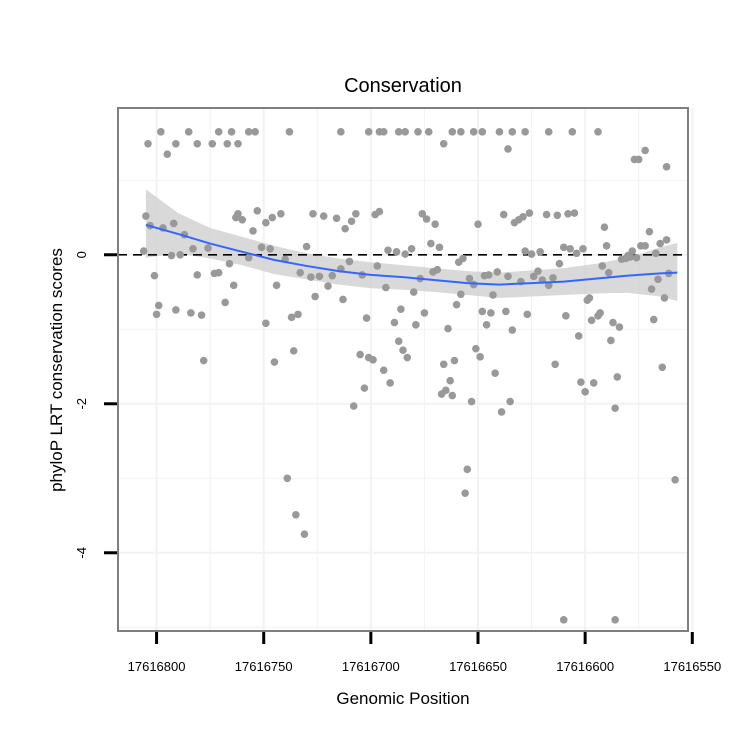 Image resolution: width=750 pixels, height=750 pixels. Describe the element at coordinates (402, 698) in the screenshot. I see `x-axis-title: Genomic Position` at that location.